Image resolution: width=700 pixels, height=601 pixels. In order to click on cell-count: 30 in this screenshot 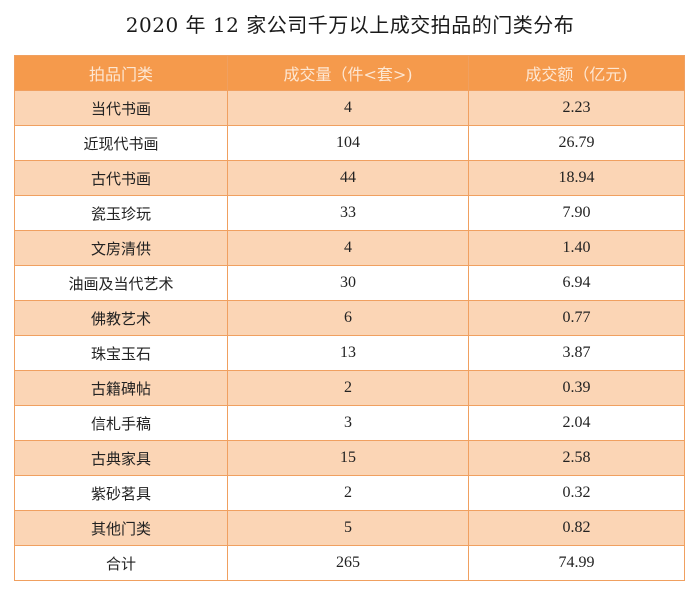, I will do `click(348, 283)`.